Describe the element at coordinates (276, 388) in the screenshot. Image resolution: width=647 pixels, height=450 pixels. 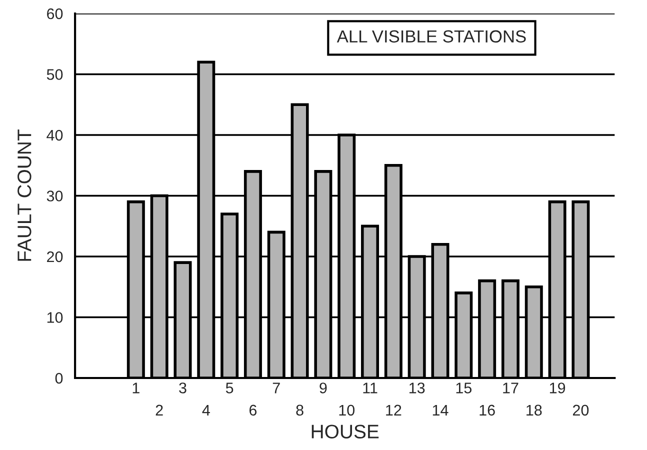
I see `x-tick-label: 7` at that location.